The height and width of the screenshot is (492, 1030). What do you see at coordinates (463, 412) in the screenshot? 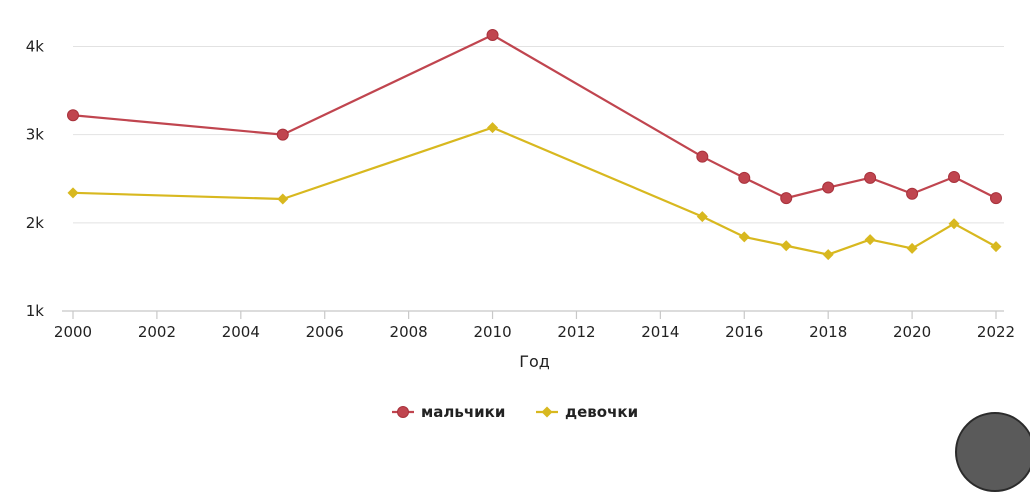
I see `legend-label: мальчики` at bounding box center [463, 412].